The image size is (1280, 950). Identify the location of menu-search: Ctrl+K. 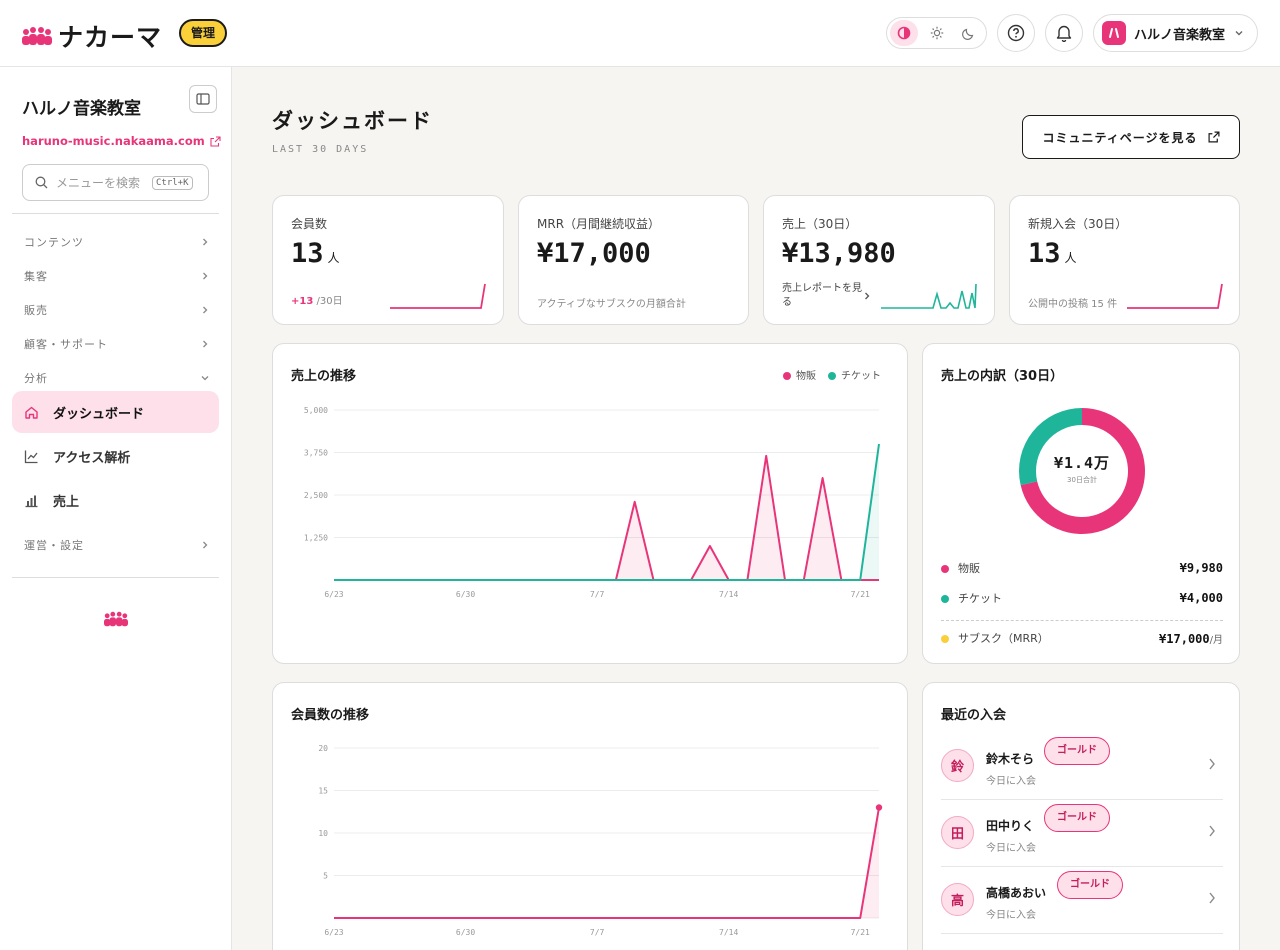
(115, 182).